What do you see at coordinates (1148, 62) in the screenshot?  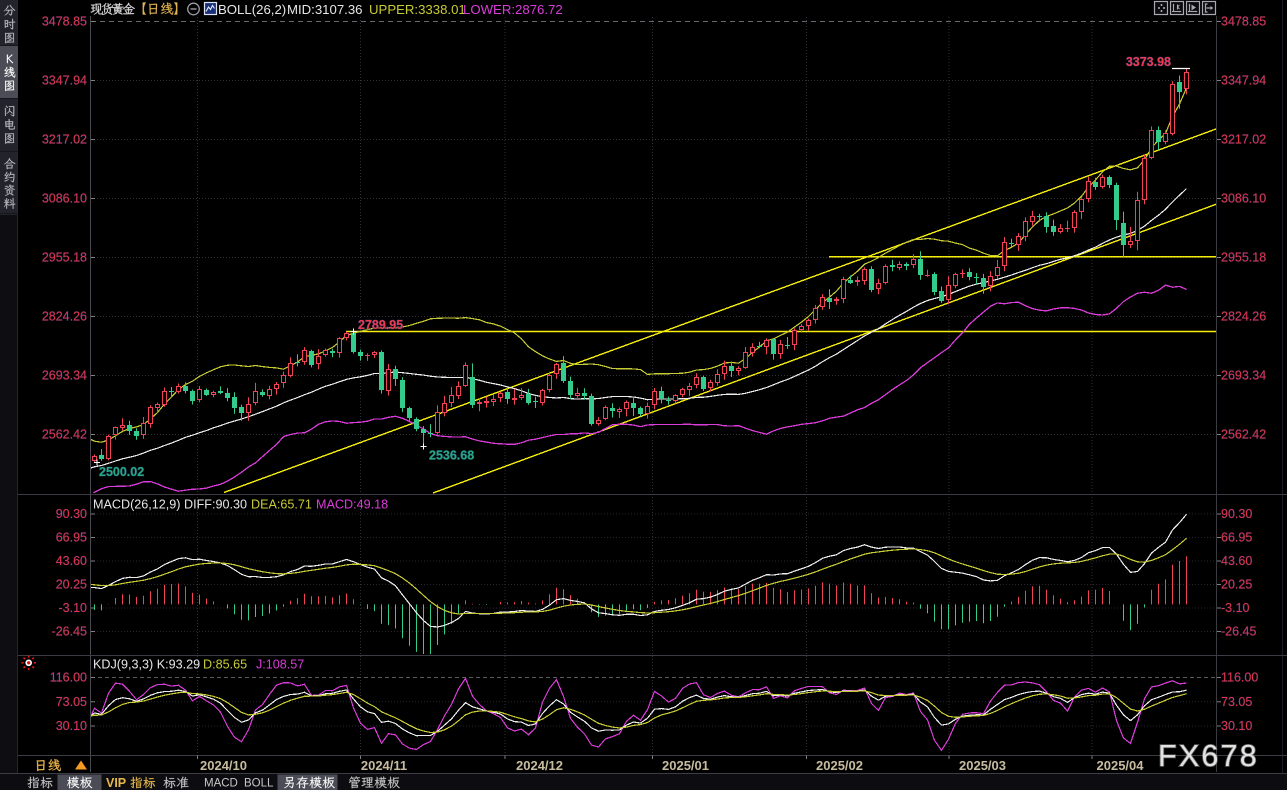 I see `svg-text: 3373.98` at bounding box center [1148, 62].